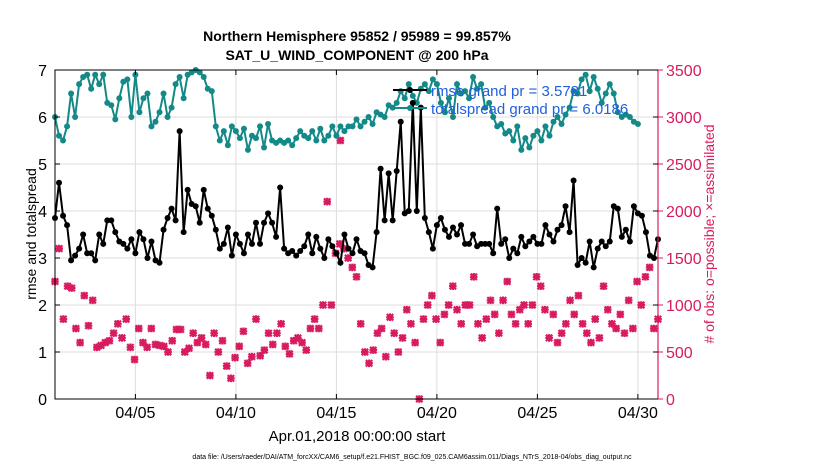 Image resolution: width=830 pixels, height=475 pixels. What do you see at coordinates (437, 413) in the screenshot?
I see `x-tick-label: 04/20` at bounding box center [437, 413].